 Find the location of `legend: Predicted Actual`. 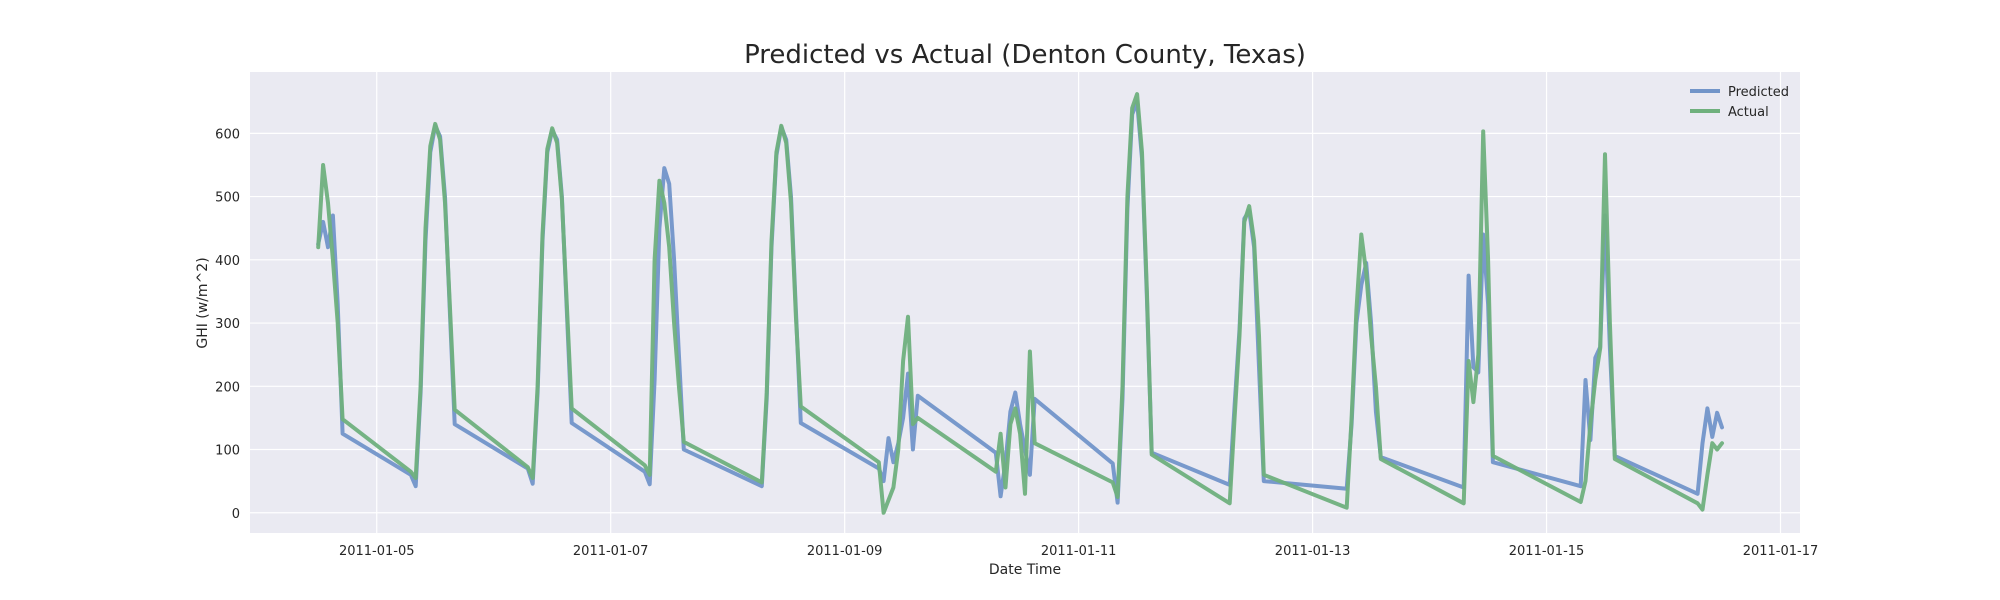

legend: Predicted Actual is located at coordinates (1739, 102).